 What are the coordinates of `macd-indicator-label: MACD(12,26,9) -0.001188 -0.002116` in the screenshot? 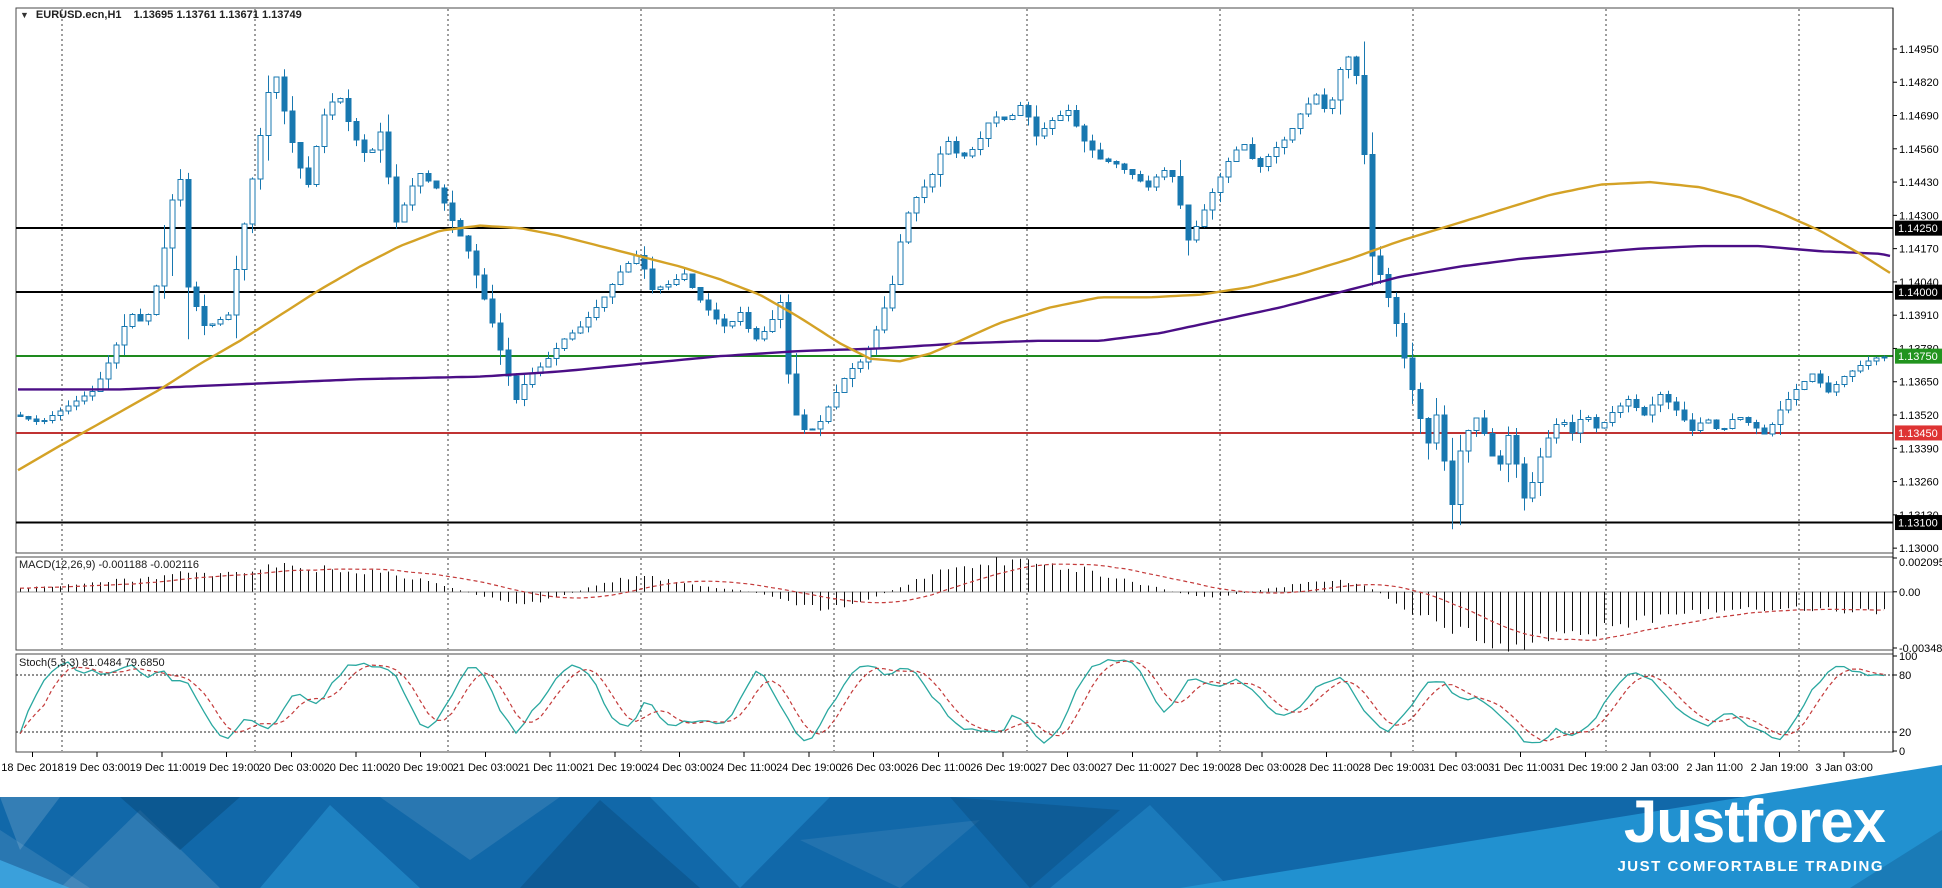 It's located at (109, 565).